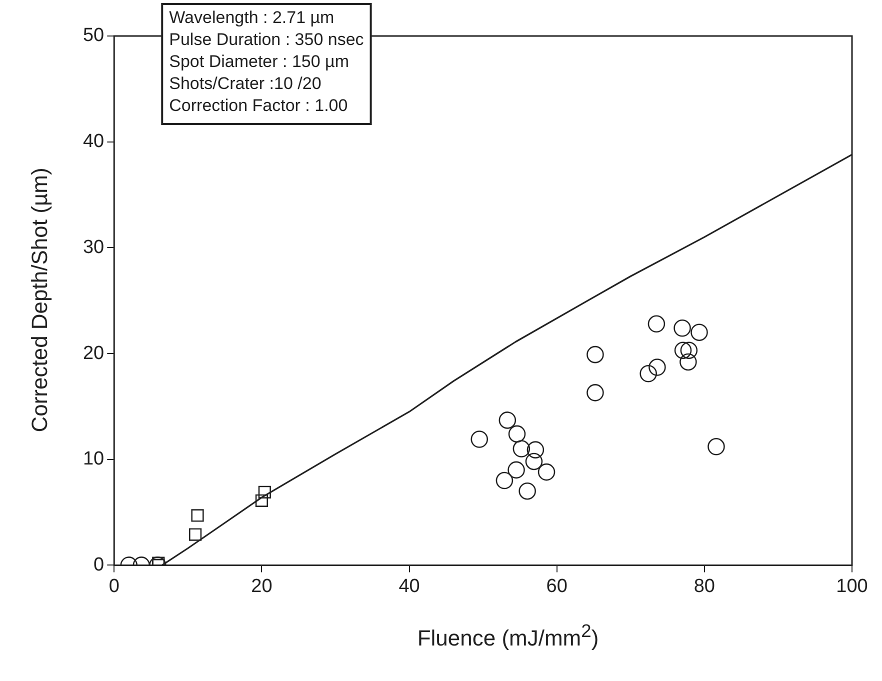 This screenshot has width=882, height=681. Describe the element at coordinates (245, 84) in the screenshot. I see `annotation: Shots/Crater :10 /20` at that location.